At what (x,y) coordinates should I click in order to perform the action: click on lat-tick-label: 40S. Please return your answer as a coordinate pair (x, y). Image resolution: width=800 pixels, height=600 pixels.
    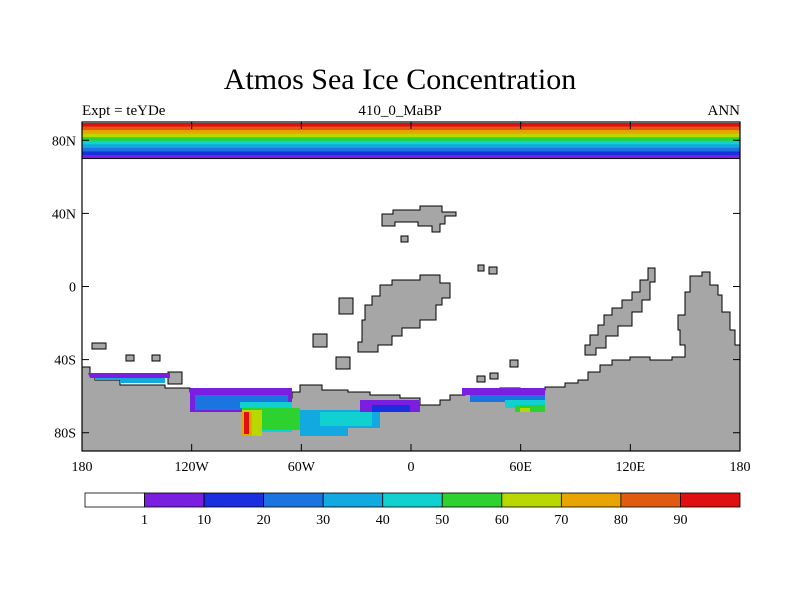
    Looking at the image, I should click on (65, 361).